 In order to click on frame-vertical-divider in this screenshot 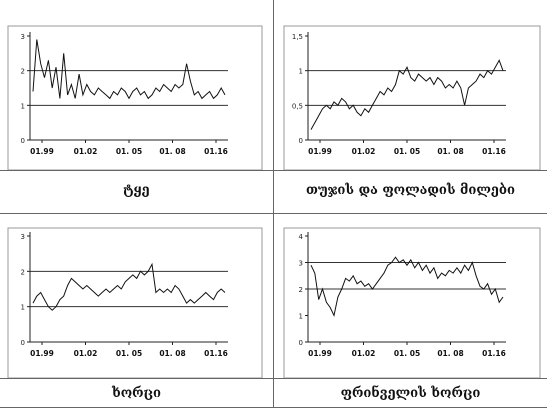, I will do `click(273, 204)`.